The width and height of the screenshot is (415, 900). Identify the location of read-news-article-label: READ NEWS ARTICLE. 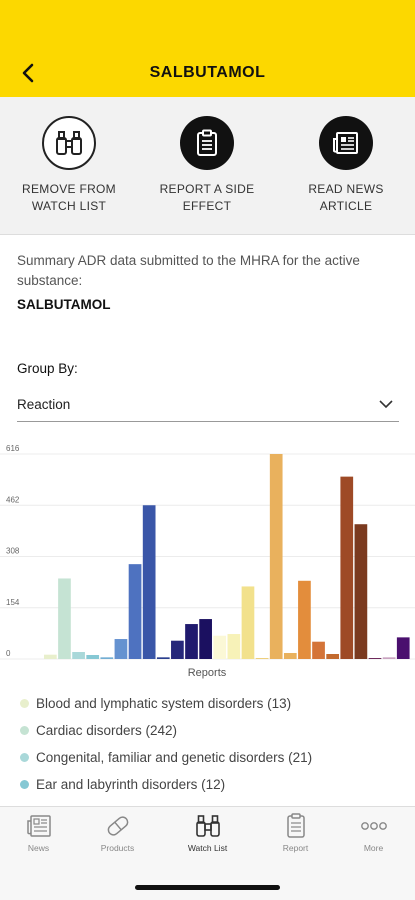
(346, 197).